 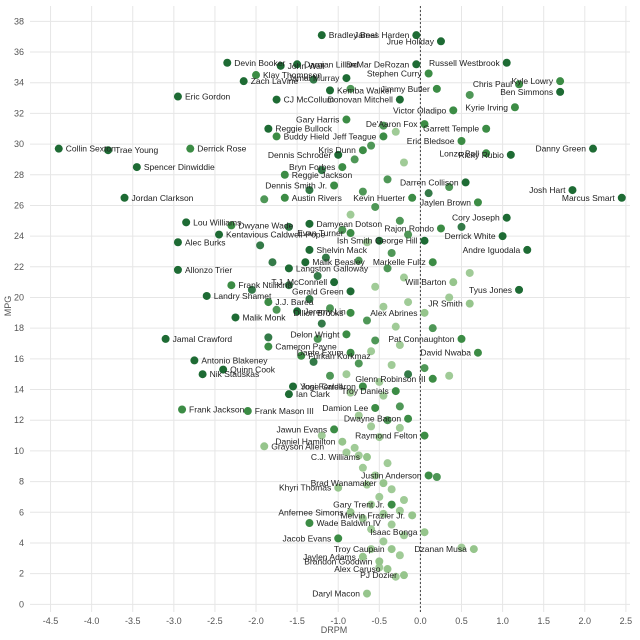 I want to click on x-tick-label: 1.5, so click(x=543, y=621).